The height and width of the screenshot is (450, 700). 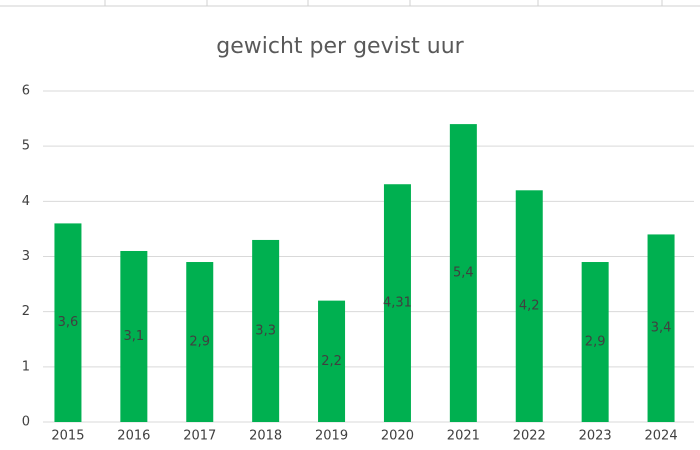 What do you see at coordinates (26, 201) in the screenshot?
I see `y-tick-label: 4` at bounding box center [26, 201].